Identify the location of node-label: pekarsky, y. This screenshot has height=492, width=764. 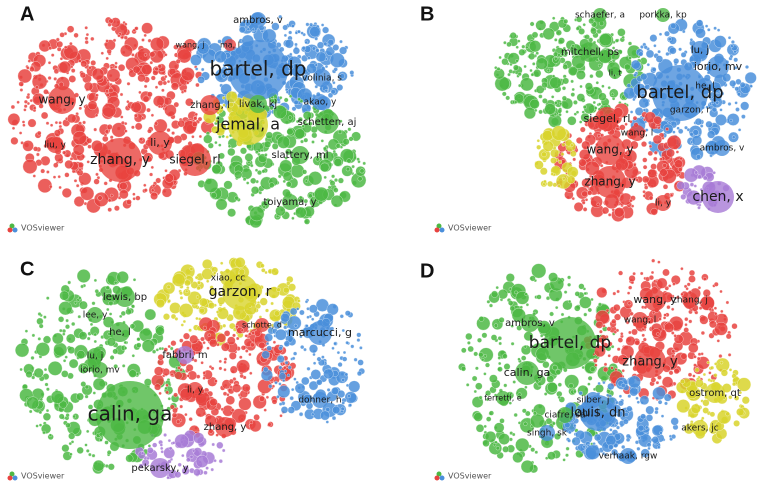
(159, 468).